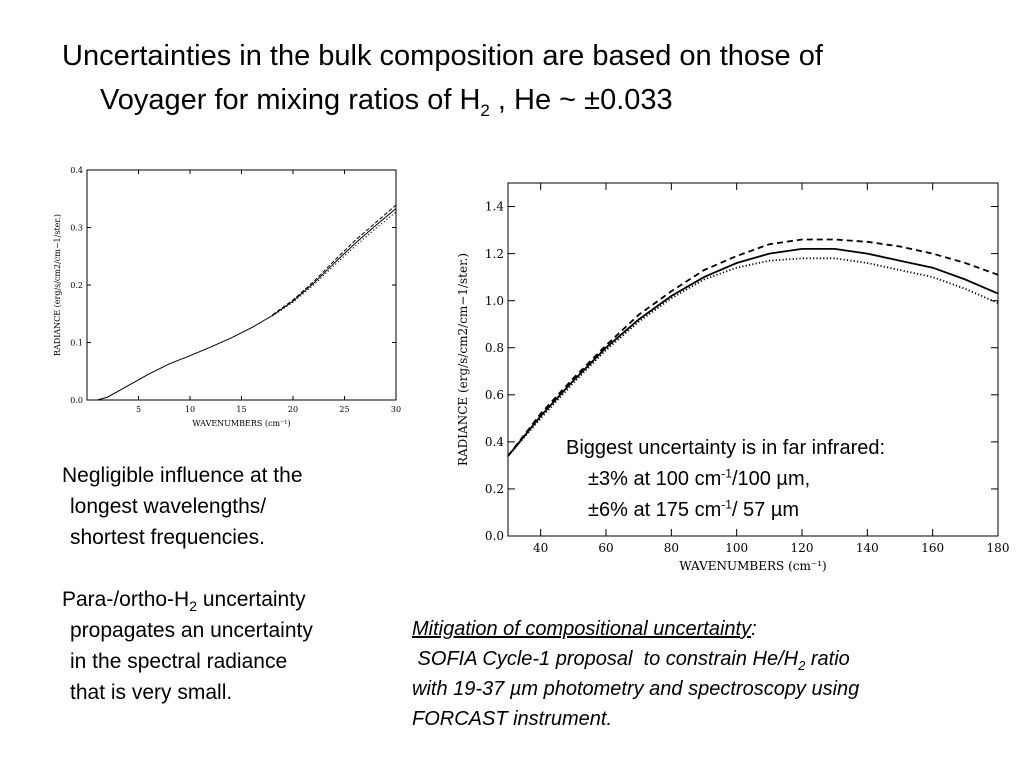 The image size is (1024, 768). I want to click on x-tick-label: 25, so click(344, 409).